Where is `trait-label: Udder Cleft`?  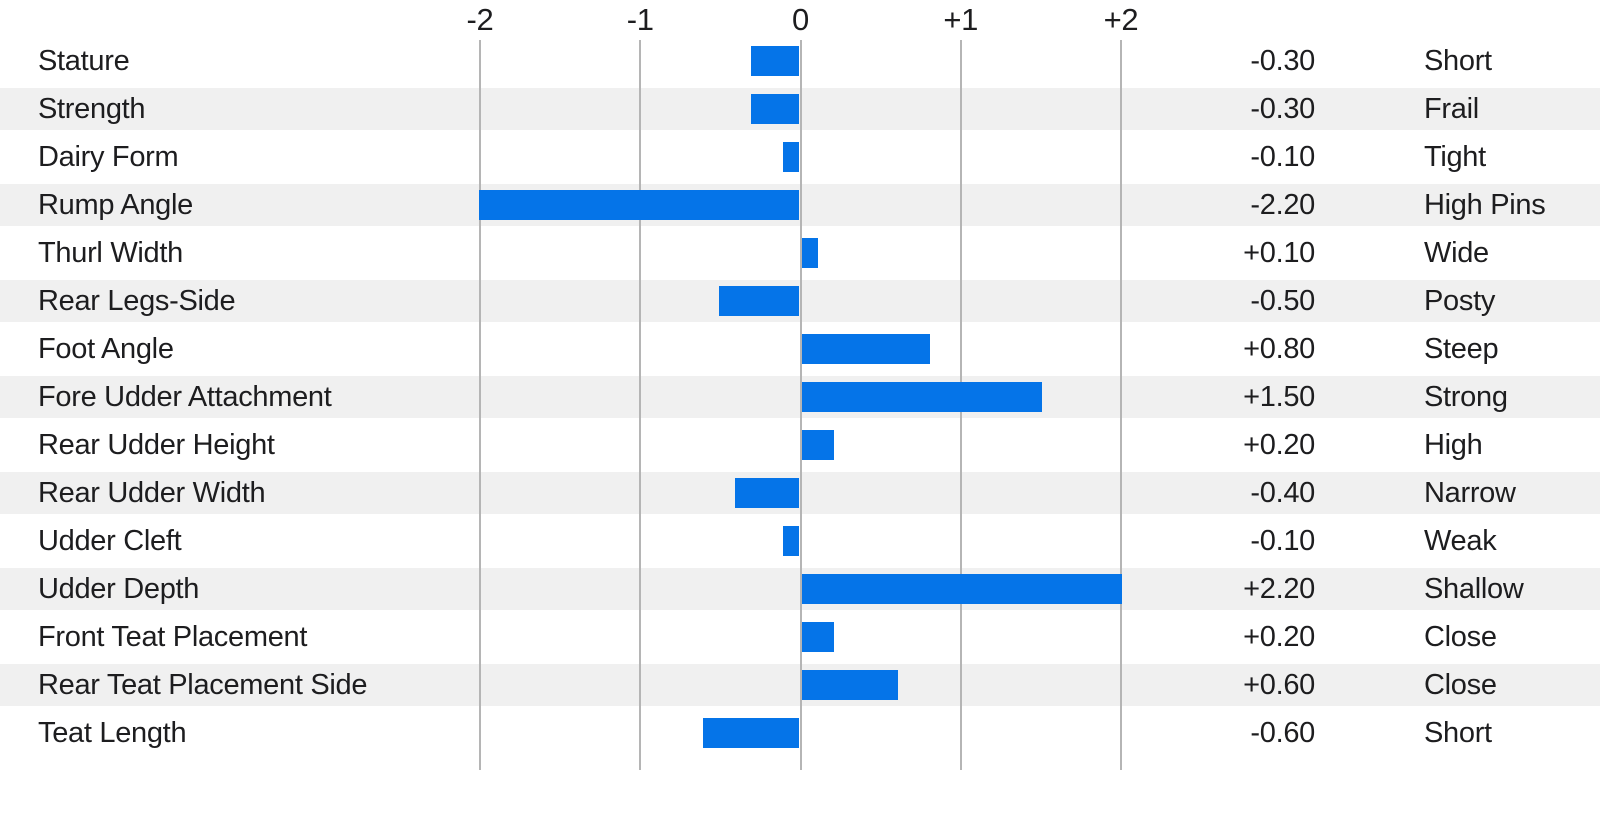 trait-label: Udder Cleft is located at coordinates (110, 541).